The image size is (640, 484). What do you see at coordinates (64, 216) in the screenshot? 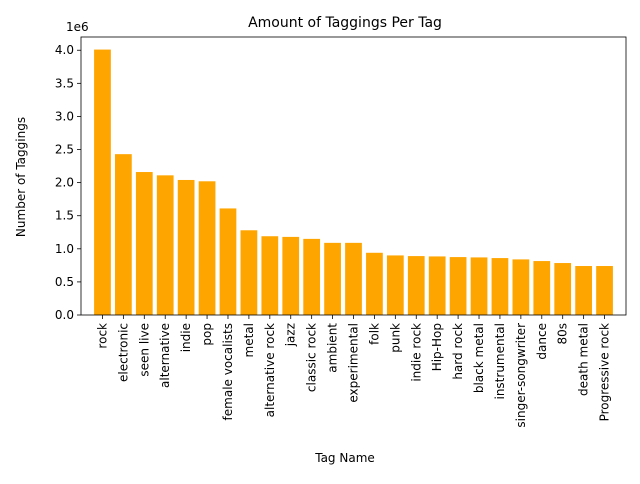
I see `y-tick-label: 1.5` at bounding box center [64, 216].